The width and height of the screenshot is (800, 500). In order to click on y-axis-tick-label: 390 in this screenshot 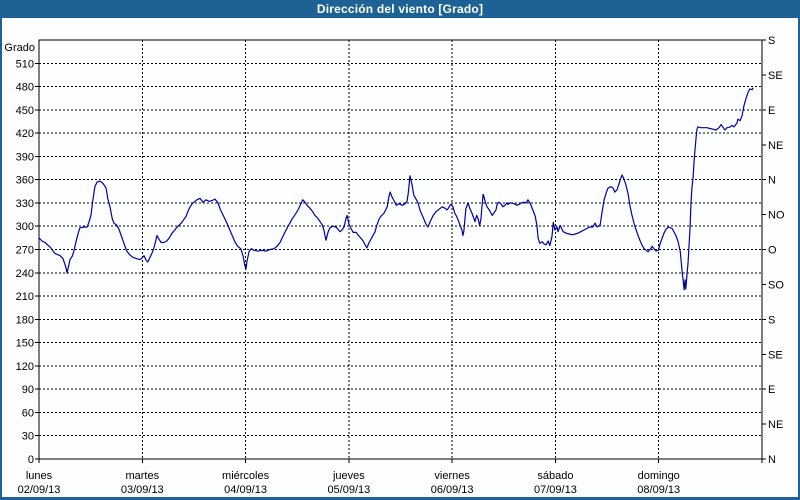, I will do `click(25, 157)`.